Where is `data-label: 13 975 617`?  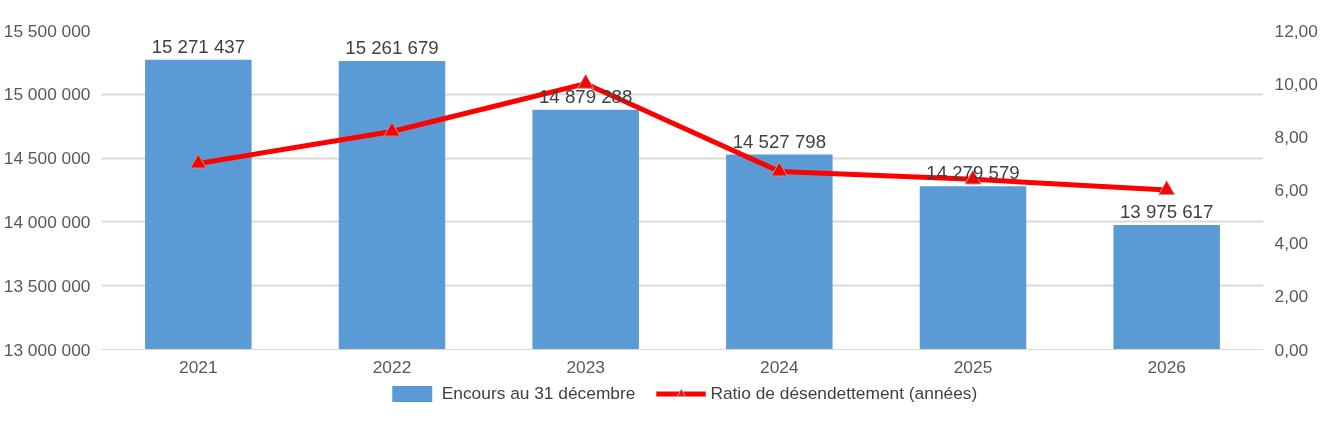 data-label: 13 975 617 is located at coordinates (1166, 212).